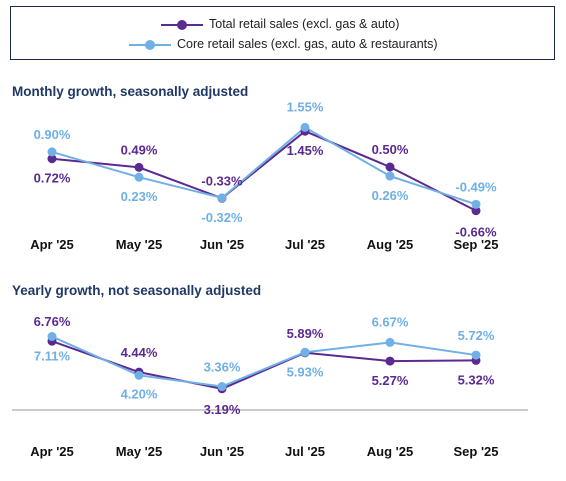 The width and height of the screenshot is (566, 481). Describe the element at coordinates (305, 106) in the screenshot. I see `data-label-core: 1.55%` at that location.